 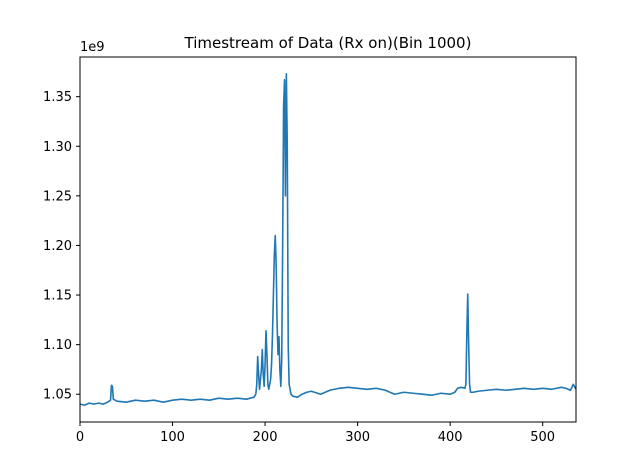 I want to click on x-axis: 0 100 200 300 400 500, so click(x=315, y=433).